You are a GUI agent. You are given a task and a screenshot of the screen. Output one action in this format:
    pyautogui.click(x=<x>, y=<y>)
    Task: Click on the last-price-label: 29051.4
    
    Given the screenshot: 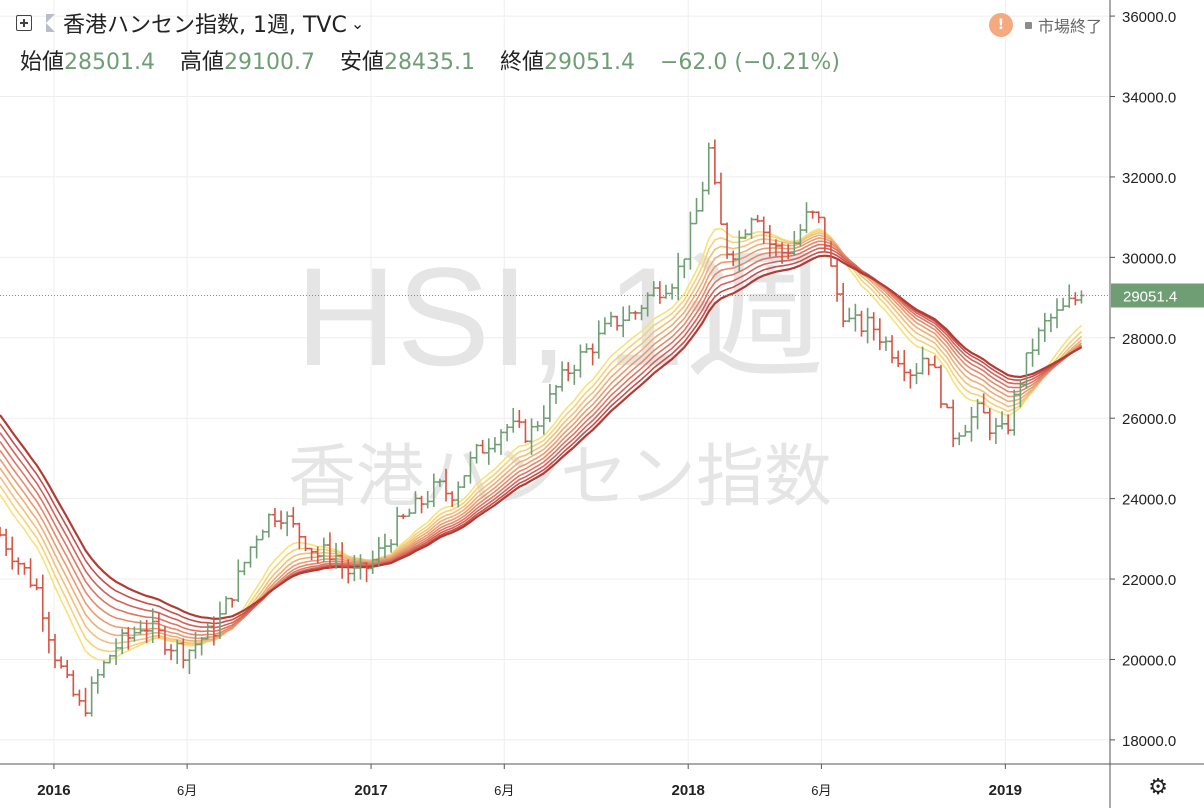 What is the action you would take?
    pyautogui.click(x=1150, y=296)
    